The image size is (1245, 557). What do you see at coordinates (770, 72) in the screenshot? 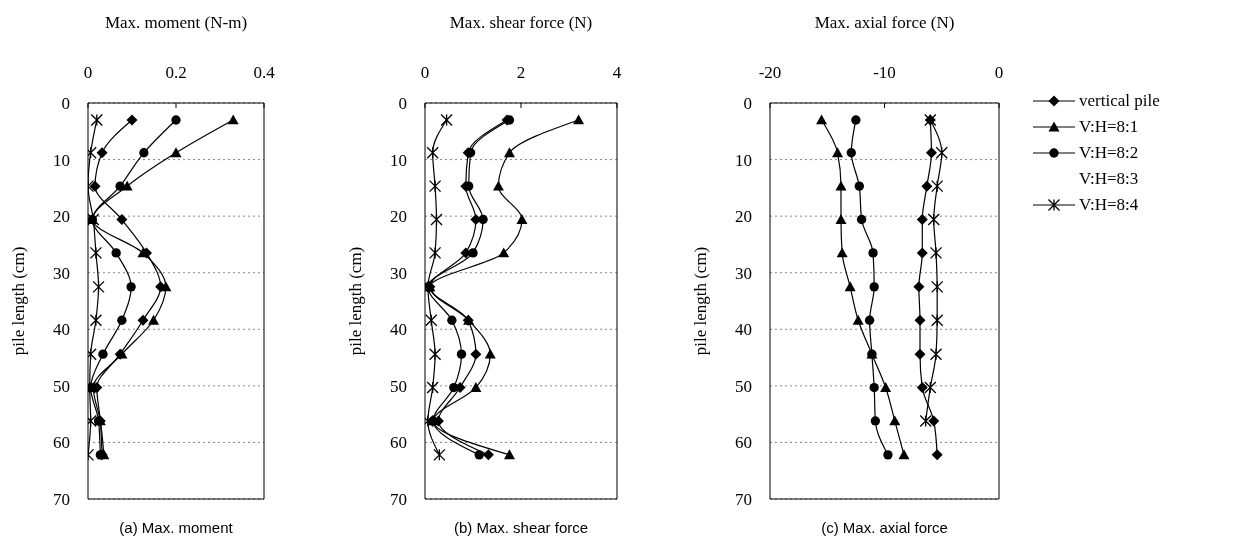
I see `x-tick-label: -20` at bounding box center [770, 72].